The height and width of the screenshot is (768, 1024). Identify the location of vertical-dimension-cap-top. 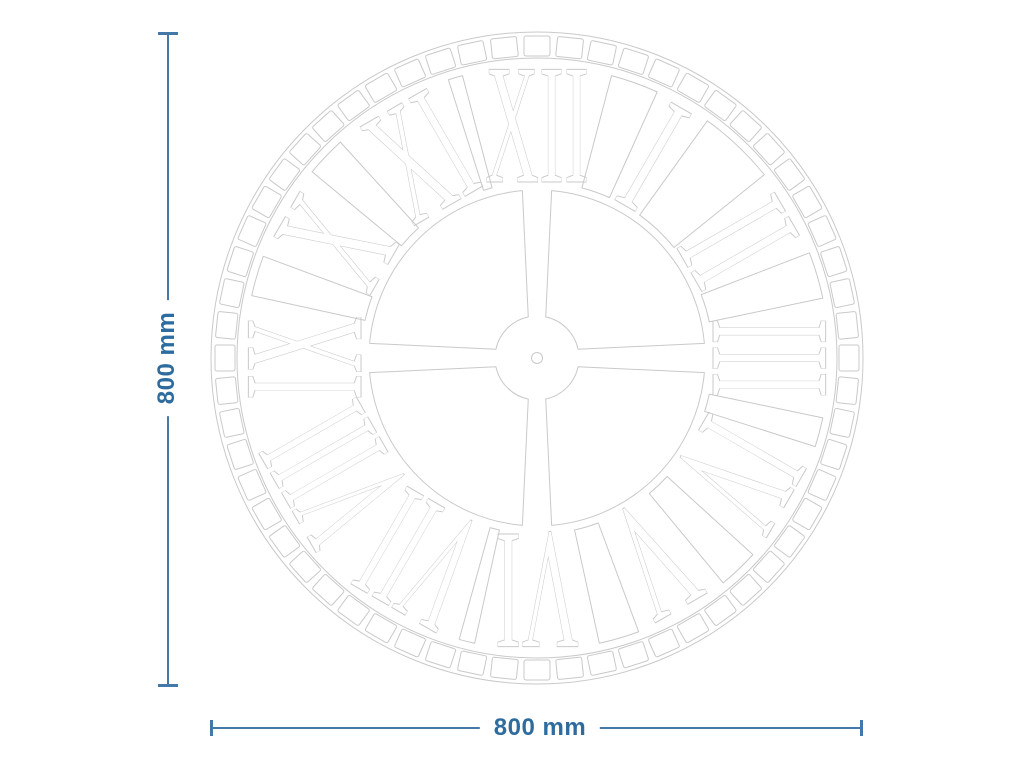
(168, 33).